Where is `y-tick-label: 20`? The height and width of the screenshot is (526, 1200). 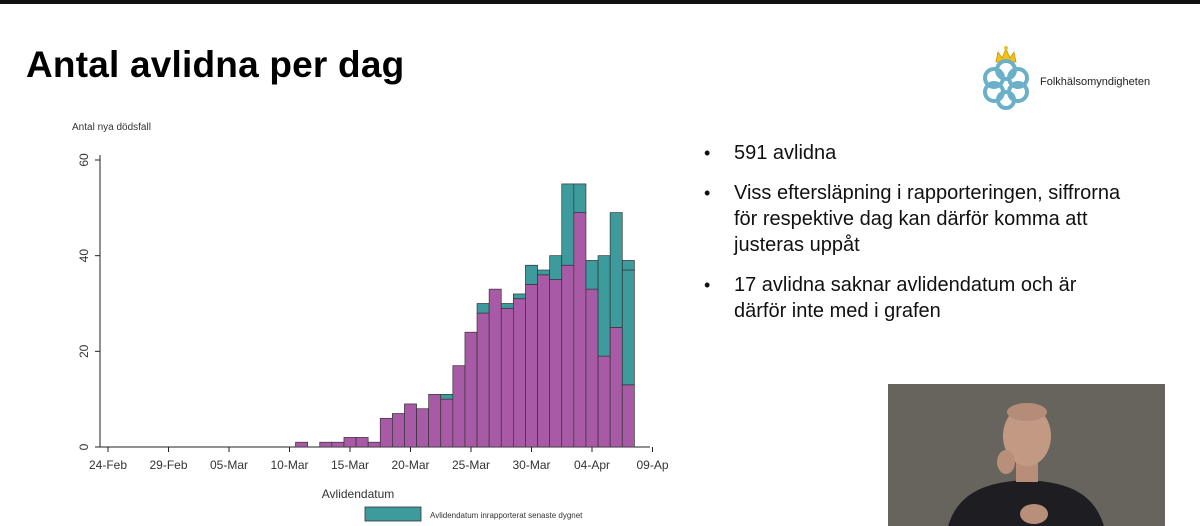
y-tick-label: 20 is located at coordinates (84, 351).